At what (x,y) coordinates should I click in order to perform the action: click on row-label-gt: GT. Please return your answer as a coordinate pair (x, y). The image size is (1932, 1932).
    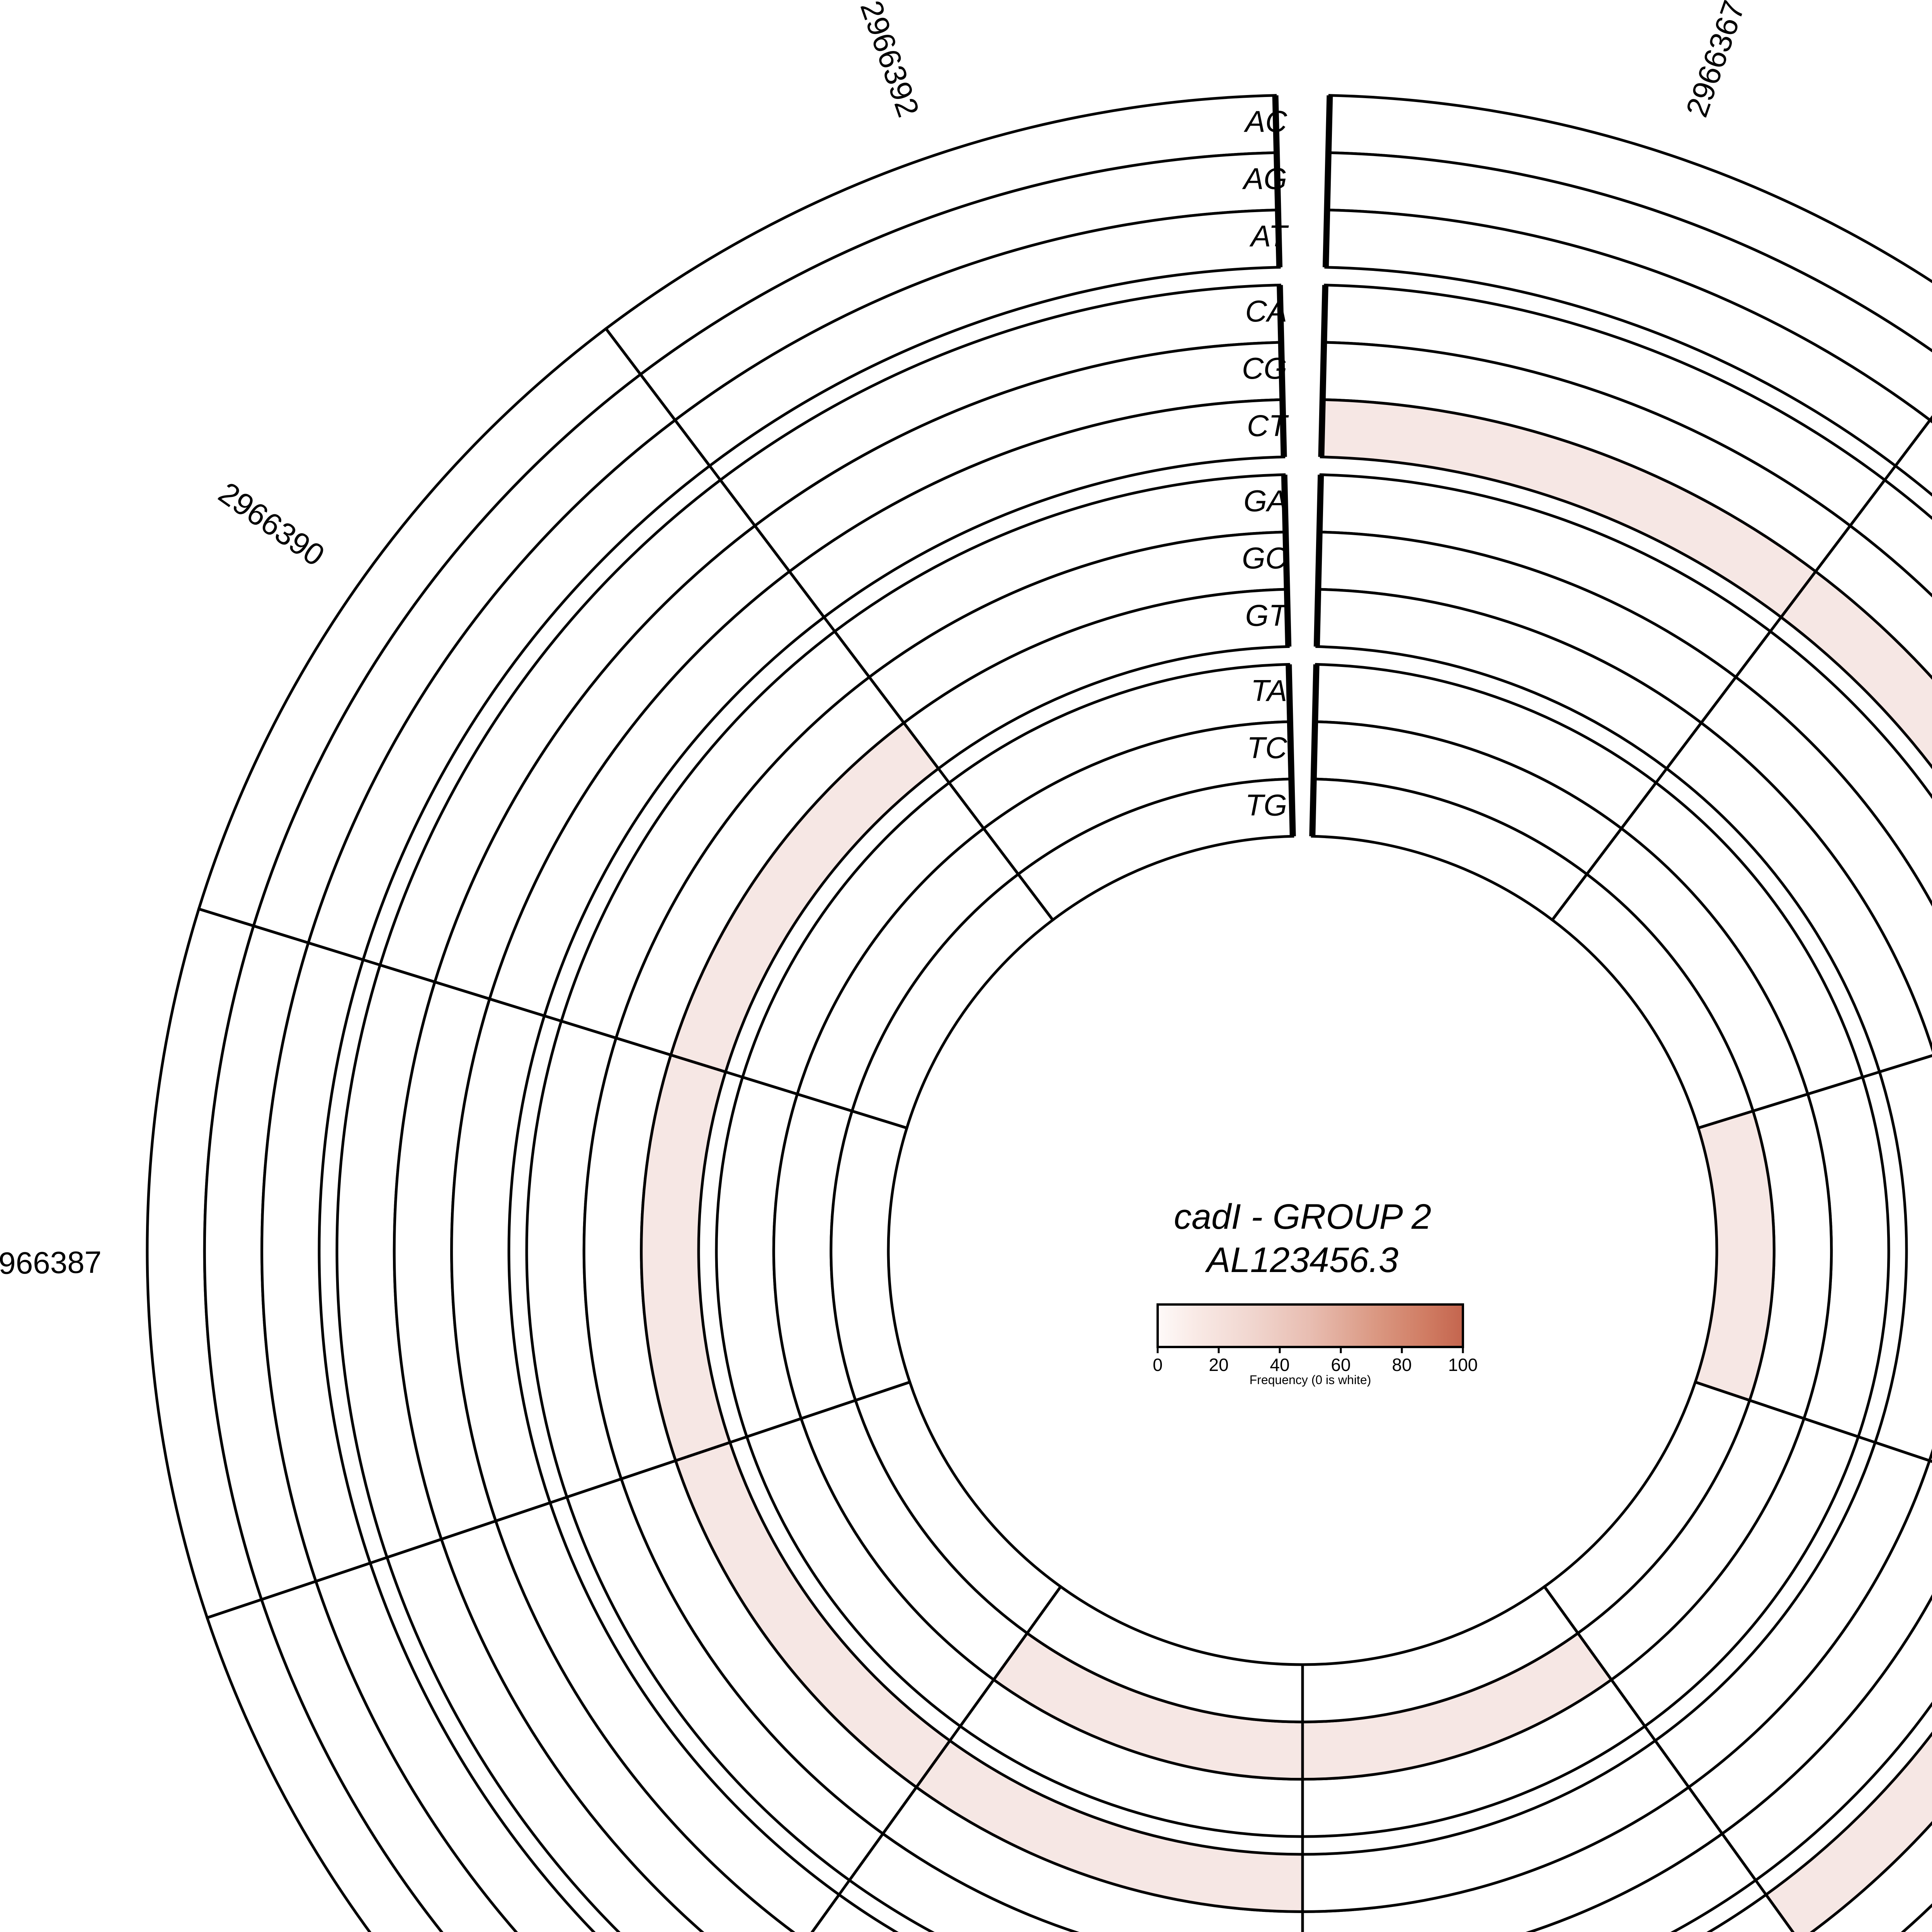
    Looking at the image, I should click on (1267, 615).